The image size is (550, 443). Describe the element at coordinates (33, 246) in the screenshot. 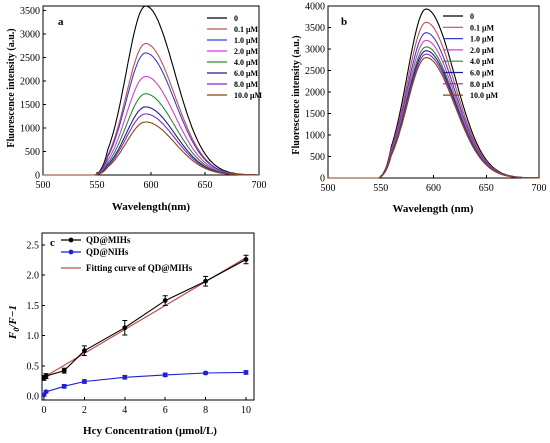

I see `y-tick-label: 2.5` at that location.